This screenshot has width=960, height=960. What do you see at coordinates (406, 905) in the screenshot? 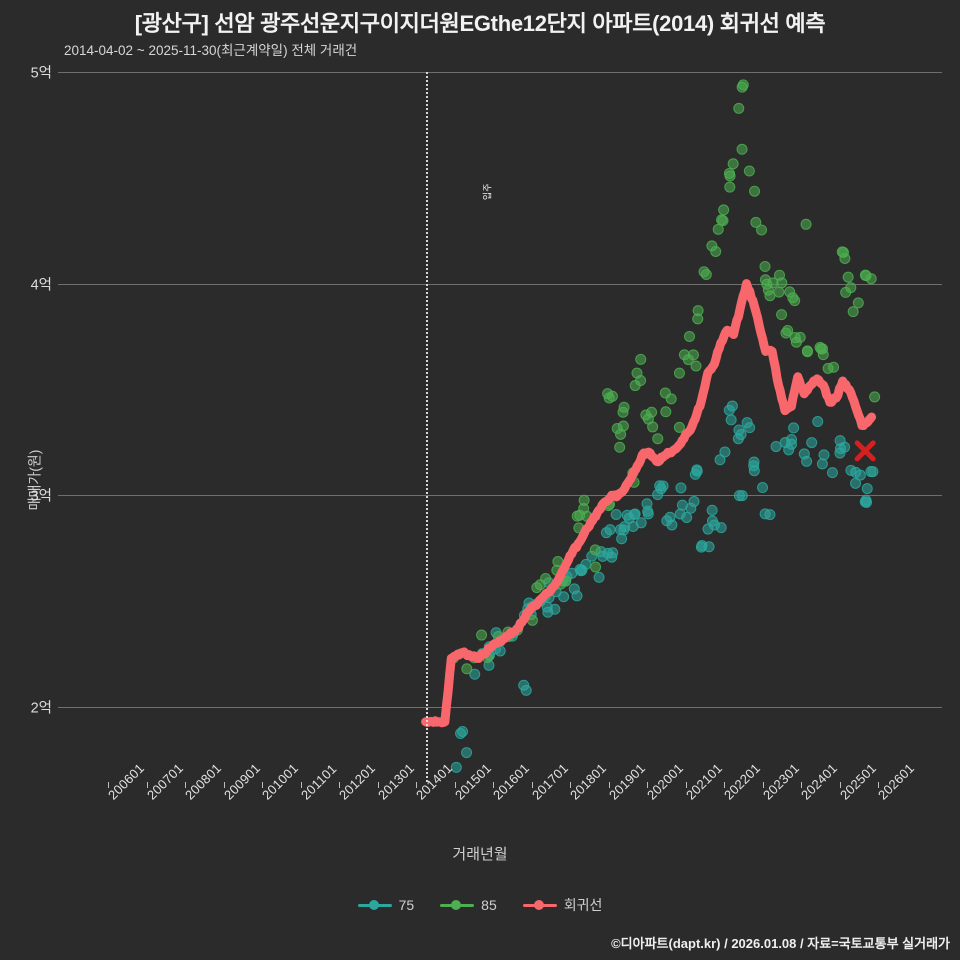
I see `legend-label: 75` at bounding box center [406, 905].